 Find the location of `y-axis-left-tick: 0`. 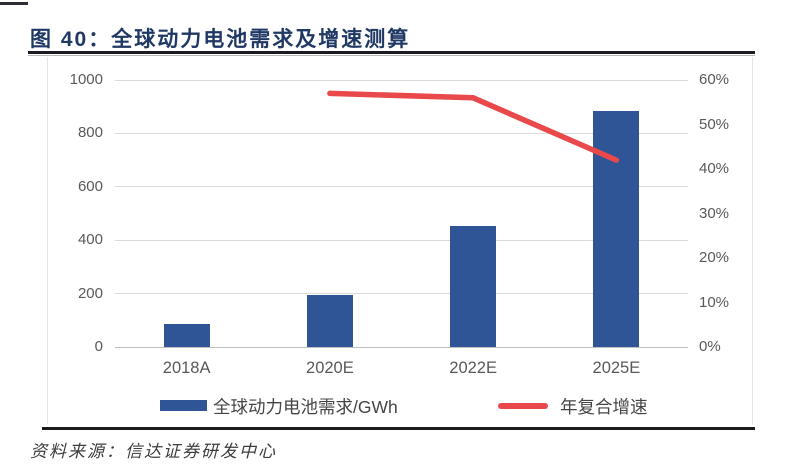

y-axis-left-tick: 0 is located at coordinates (98, 346).